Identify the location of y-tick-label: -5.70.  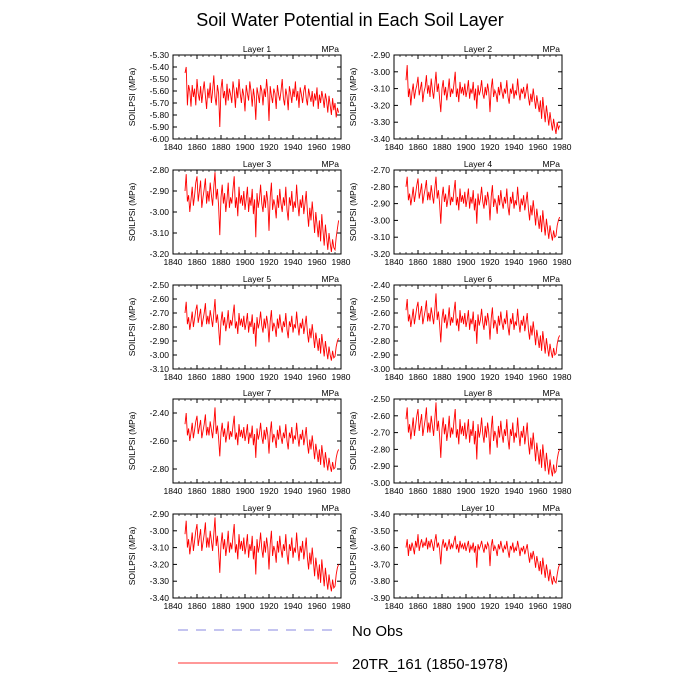
(160, 103).